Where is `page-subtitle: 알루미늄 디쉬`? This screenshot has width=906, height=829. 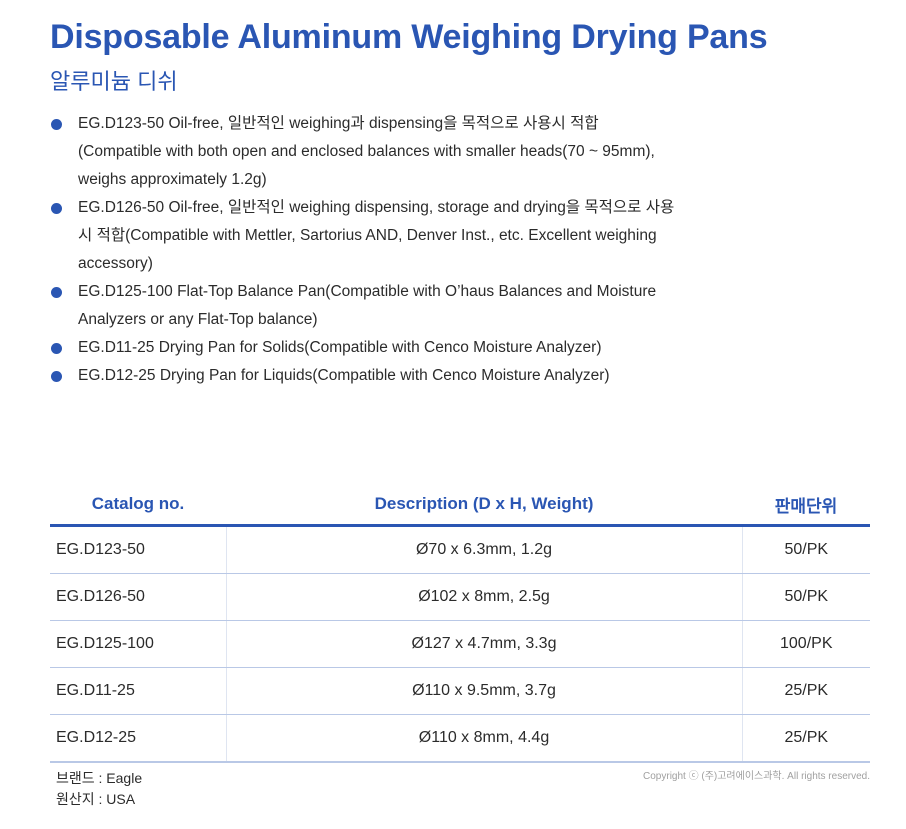 page-subtitle: 알루미늄 디쉬 is located at coordinates (114, 81).